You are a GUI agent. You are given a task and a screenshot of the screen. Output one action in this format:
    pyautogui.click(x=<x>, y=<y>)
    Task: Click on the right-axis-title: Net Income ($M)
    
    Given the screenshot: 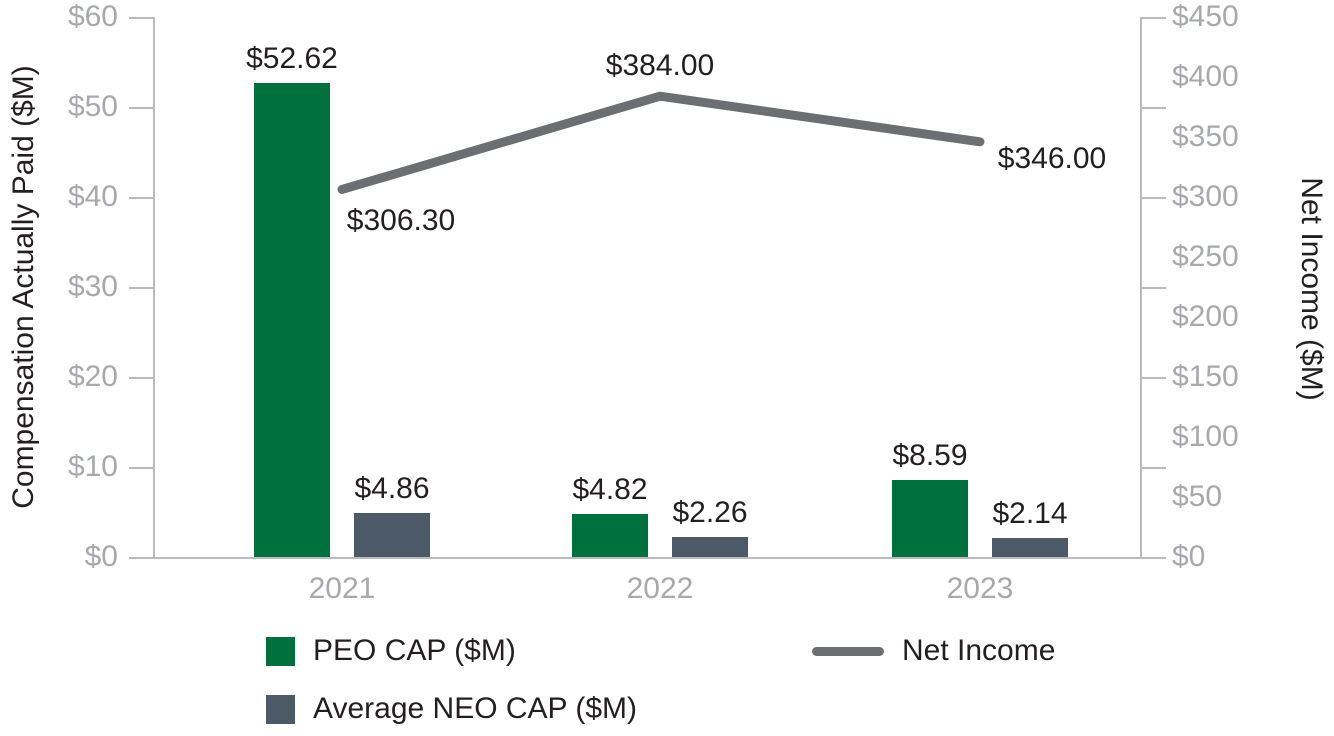 What is the action you would take?
    pyautogui.click(x=1311, y=289)
    